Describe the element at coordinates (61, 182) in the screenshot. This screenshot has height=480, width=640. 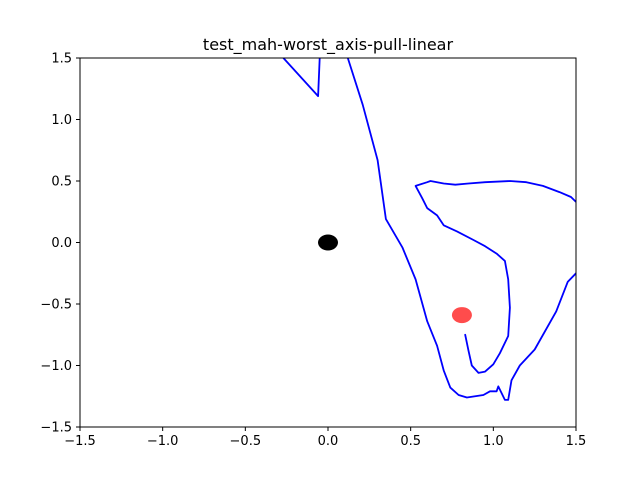
I see `y-tick-label: 0.5` at that location.